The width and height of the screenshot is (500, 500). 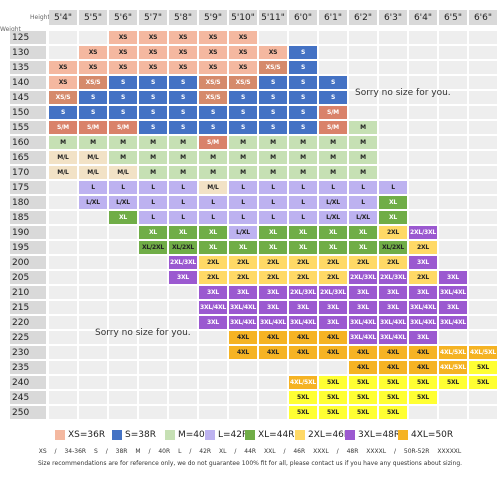 What do you see at coordinates (273, 17) in the screenshot?
I see `height-header: 5'11"` at bounding box center [273, 17].